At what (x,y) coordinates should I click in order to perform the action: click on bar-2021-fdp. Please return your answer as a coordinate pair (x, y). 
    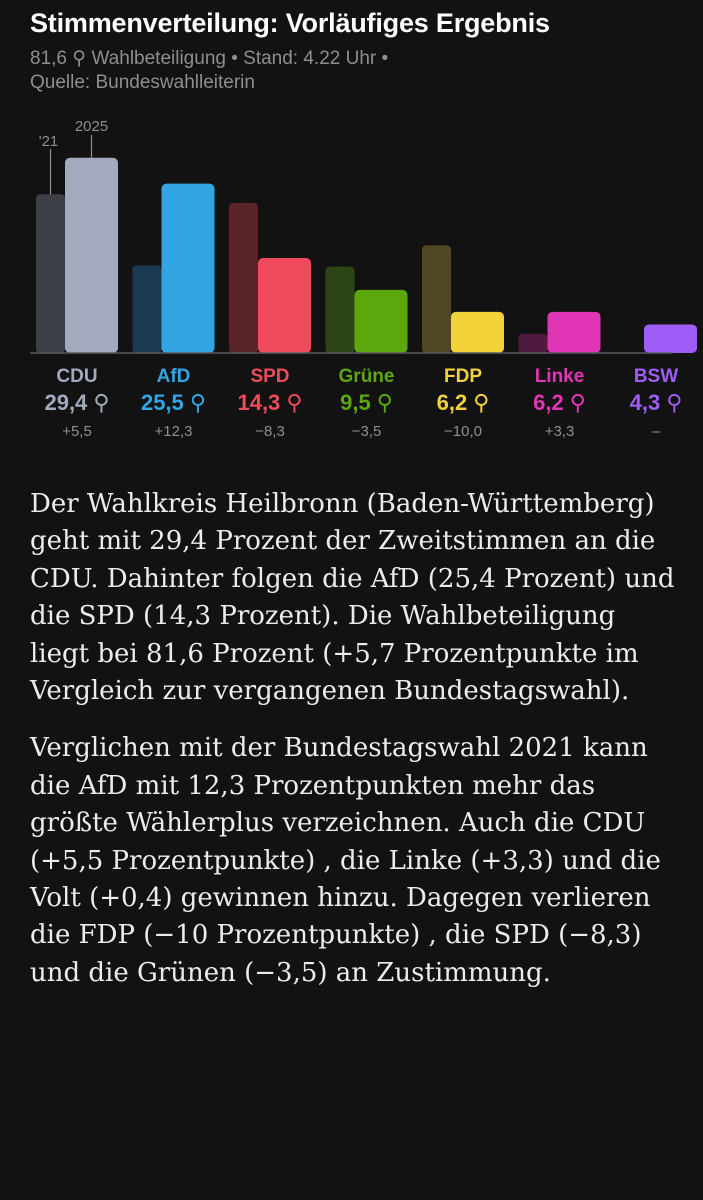
    Looking at the image, I should click on (436, 299).